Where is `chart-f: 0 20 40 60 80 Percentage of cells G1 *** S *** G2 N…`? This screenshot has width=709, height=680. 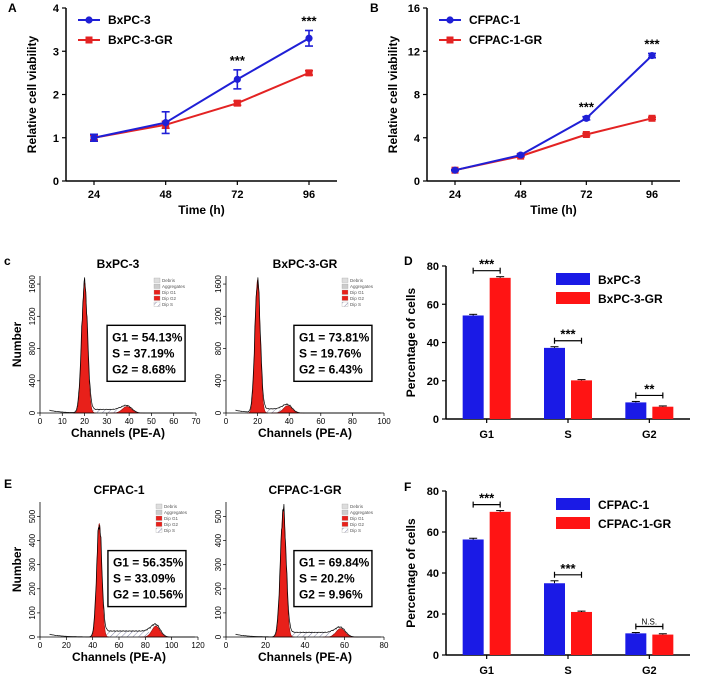
chart-f: 0 20 40 60 80 Percentage of cells G1 *** S *** G2 N… is located at coordinates (547, 581).